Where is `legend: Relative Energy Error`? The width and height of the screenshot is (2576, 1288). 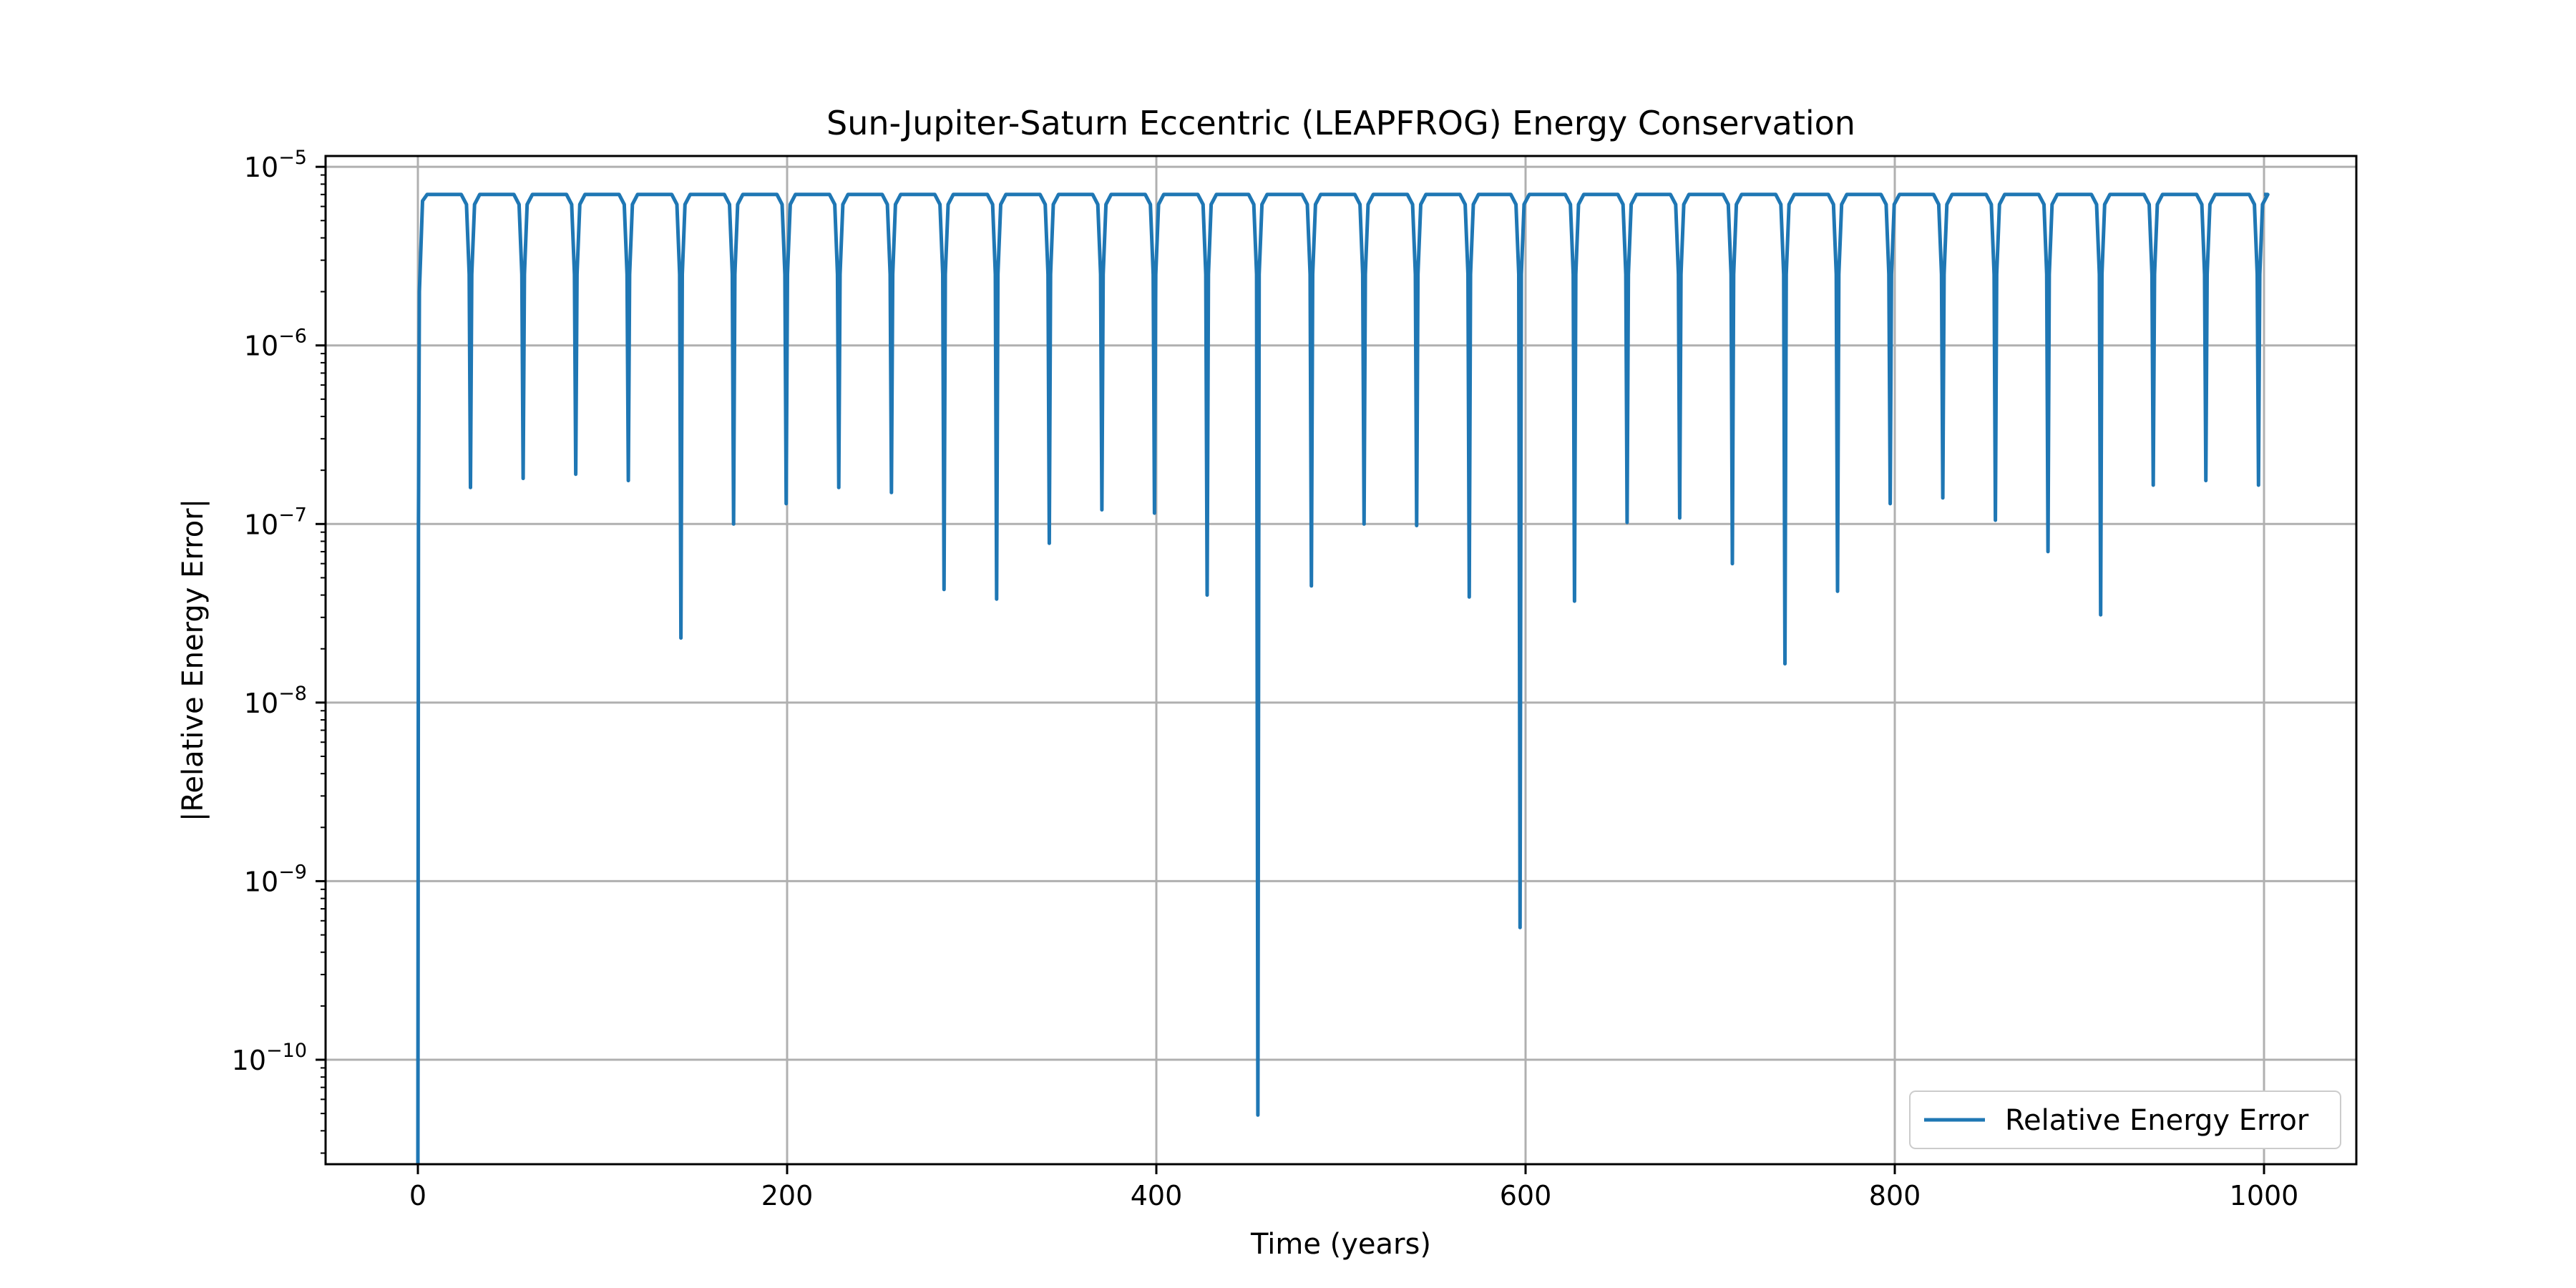
legend: Relative Energy Error is located at coordinates (2125, 1120).